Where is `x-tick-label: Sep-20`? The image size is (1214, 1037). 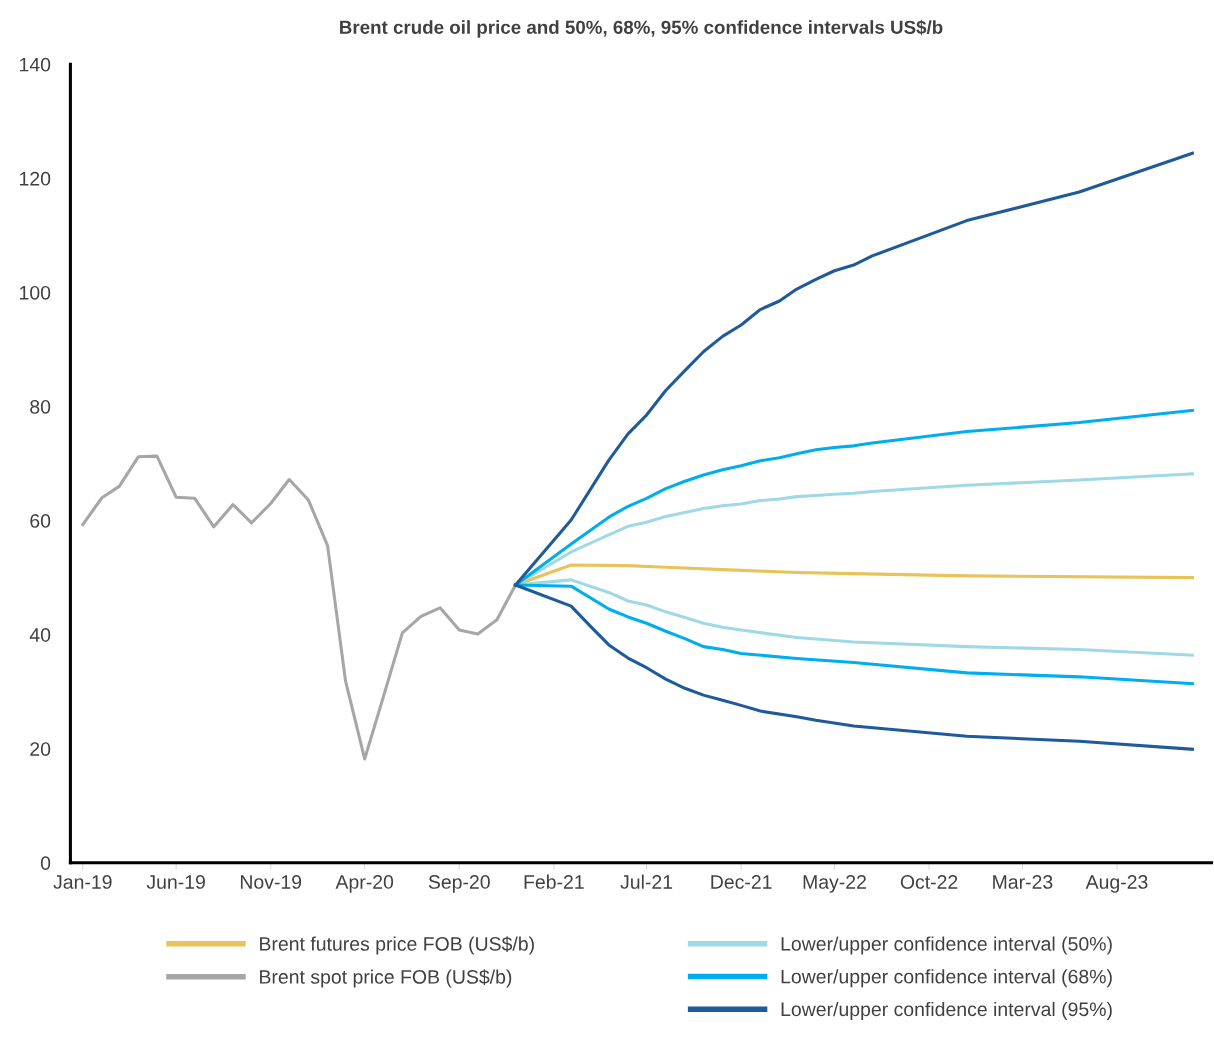
x-tick-label: Sep-20 is located at coordinates (459, 884).